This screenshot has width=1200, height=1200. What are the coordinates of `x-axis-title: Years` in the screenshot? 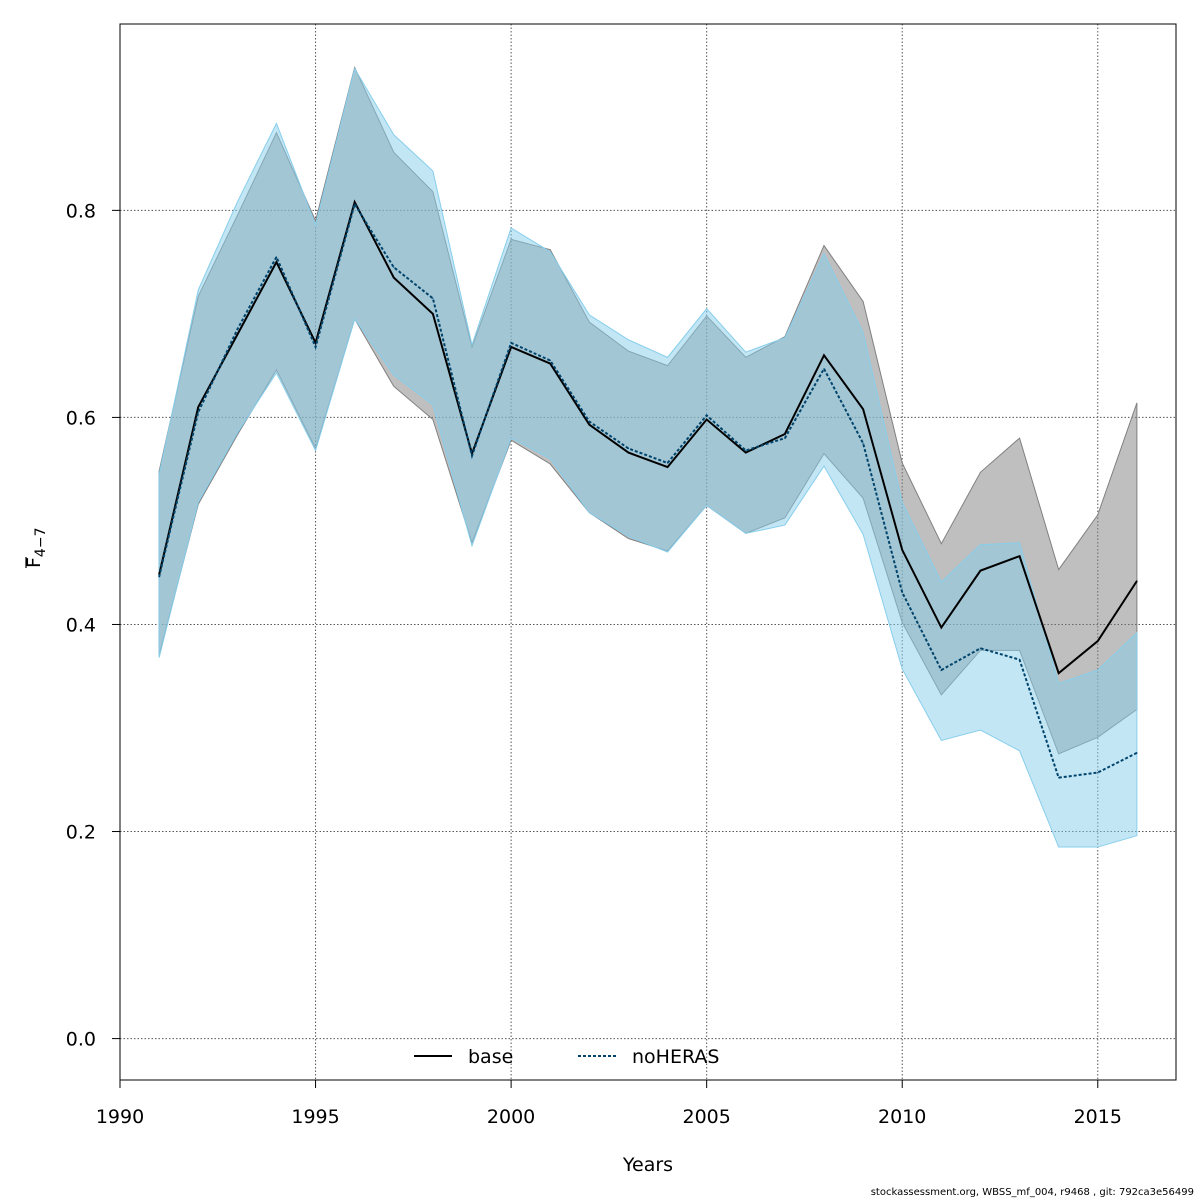 It's located at (647, 1165).